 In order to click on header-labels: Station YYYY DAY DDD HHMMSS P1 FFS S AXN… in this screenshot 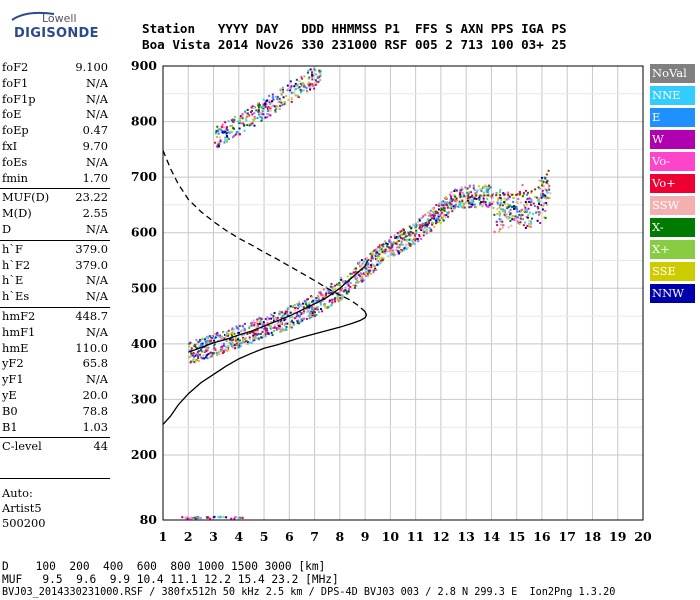, I will do `click(354, 28)`.